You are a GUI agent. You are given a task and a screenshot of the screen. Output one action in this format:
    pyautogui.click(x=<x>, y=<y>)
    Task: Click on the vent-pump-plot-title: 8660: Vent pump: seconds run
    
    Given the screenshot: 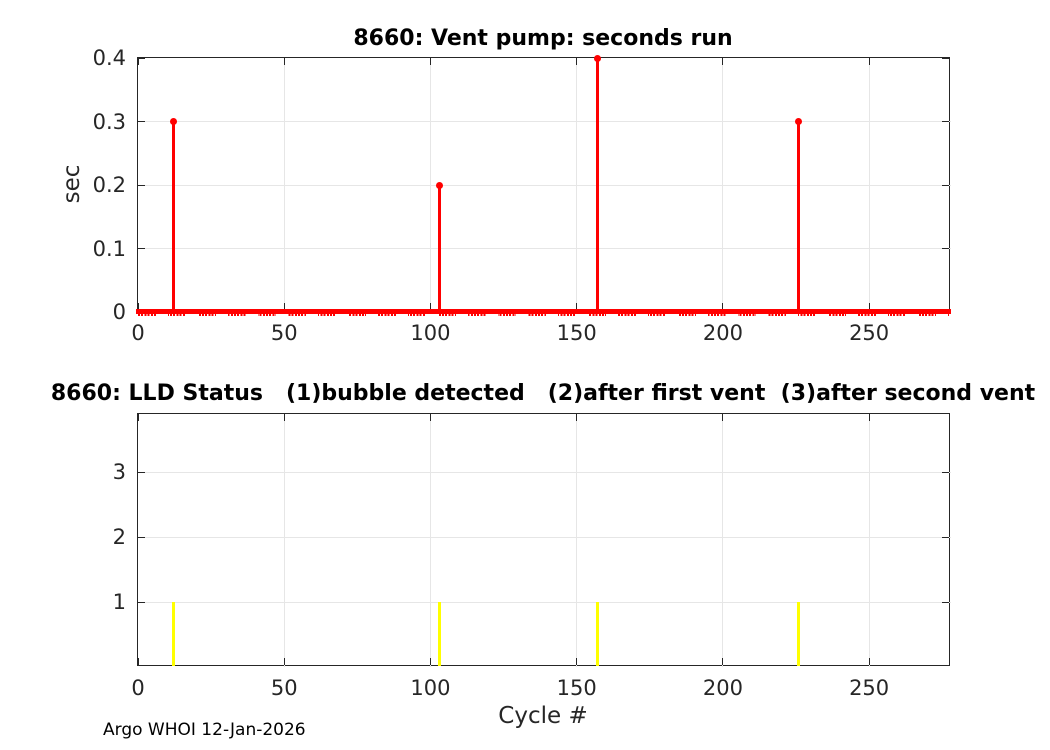 What is the action you would take?
    pyautogui.click(x=543, y=38)
    